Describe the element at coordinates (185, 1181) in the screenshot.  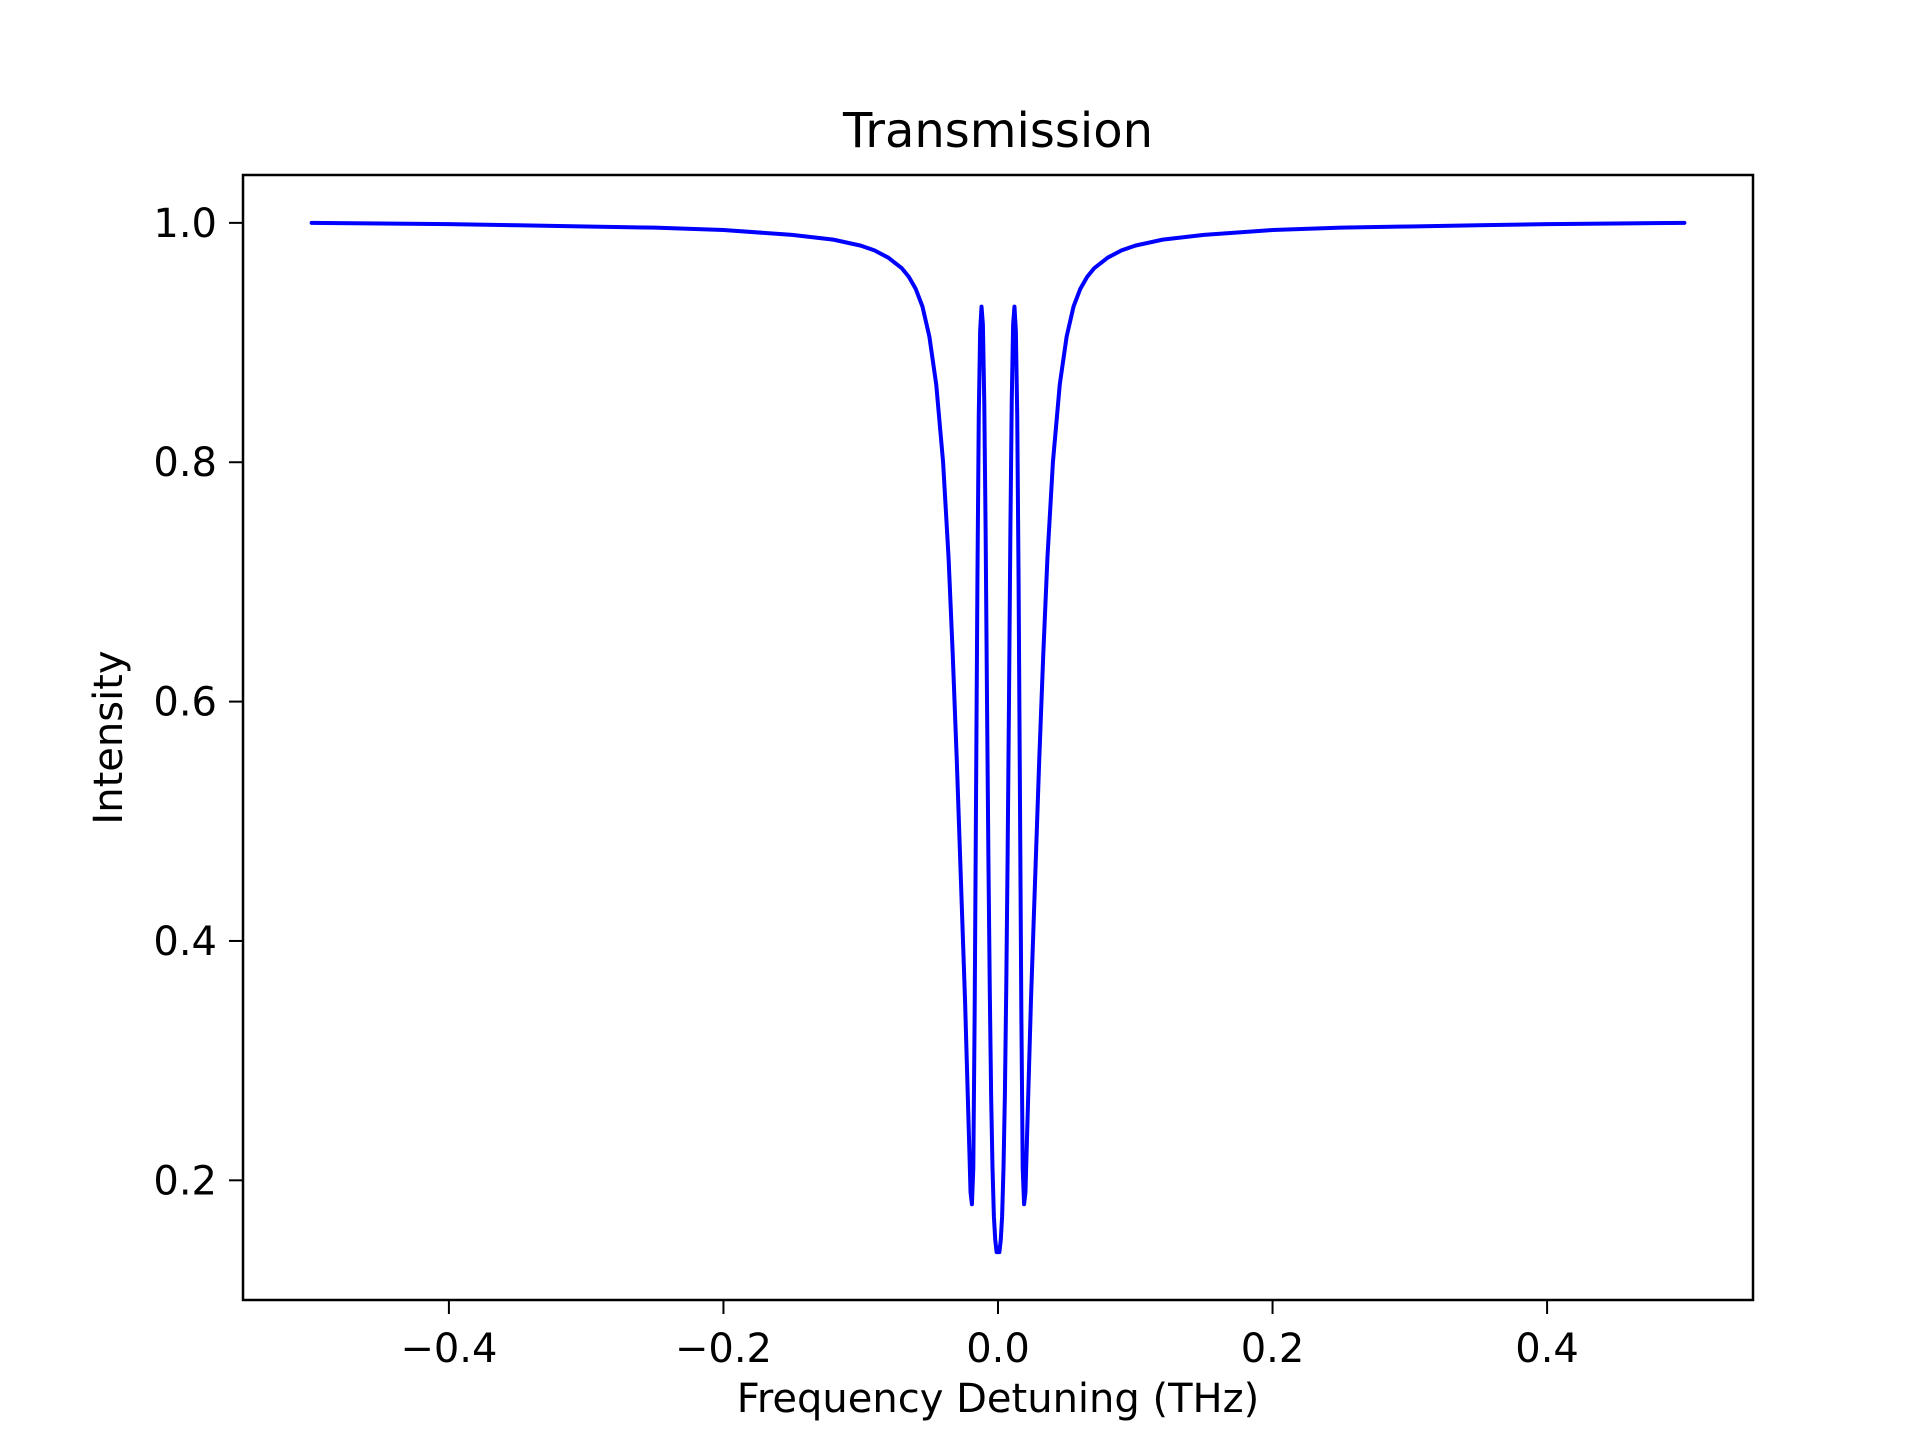
I see `y-tick-label: 0.2` at that location.